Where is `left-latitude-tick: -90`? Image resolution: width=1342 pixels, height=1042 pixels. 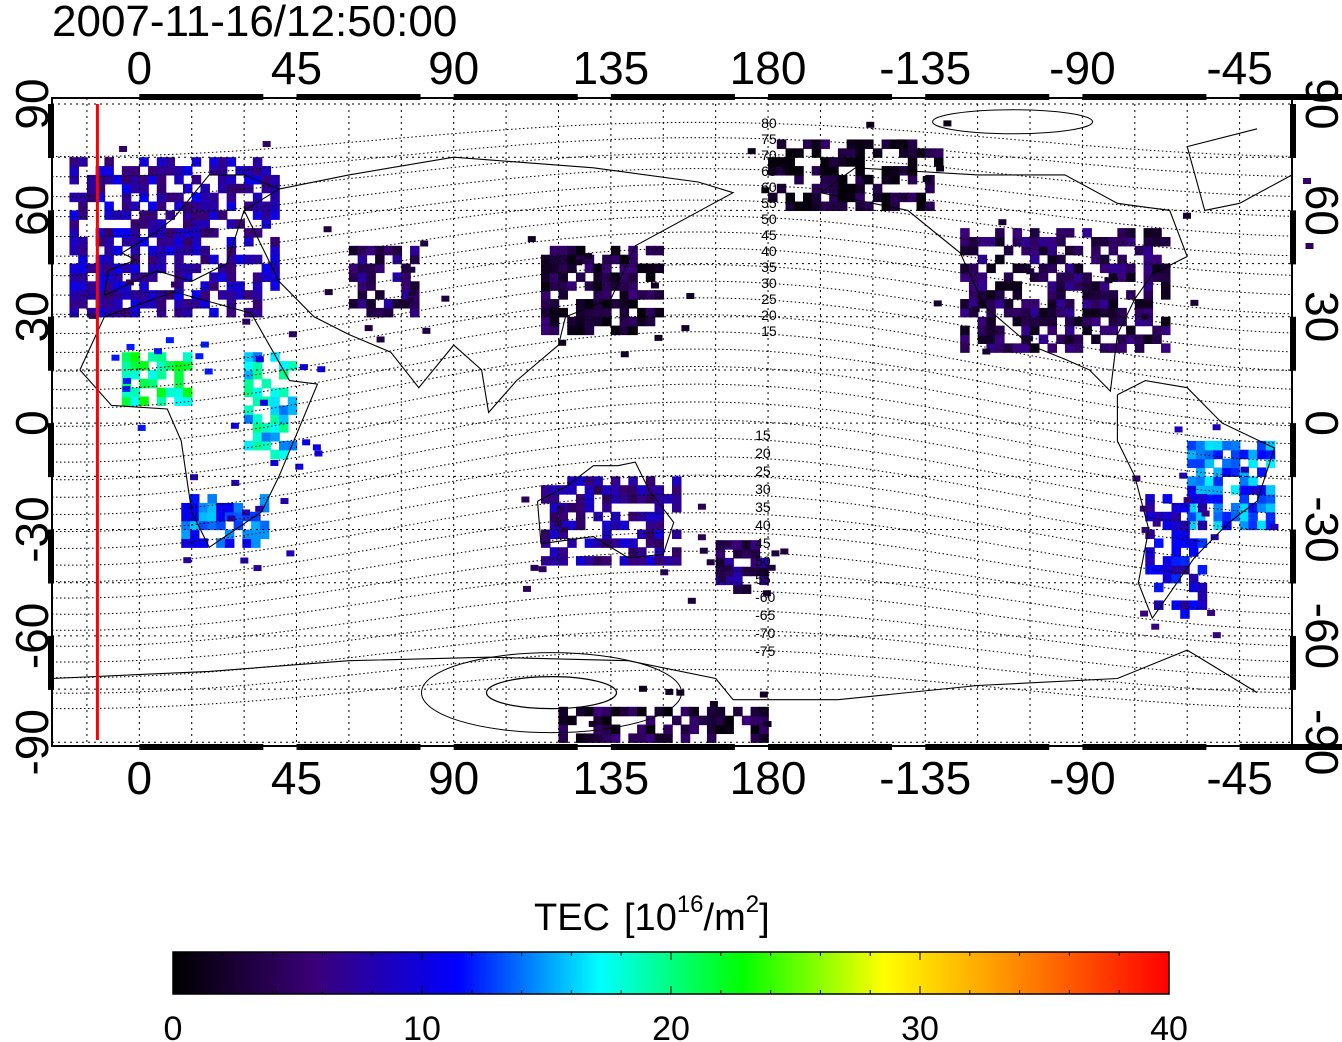
left-latitude-tick: -90 is located at coordinates (32, 742).